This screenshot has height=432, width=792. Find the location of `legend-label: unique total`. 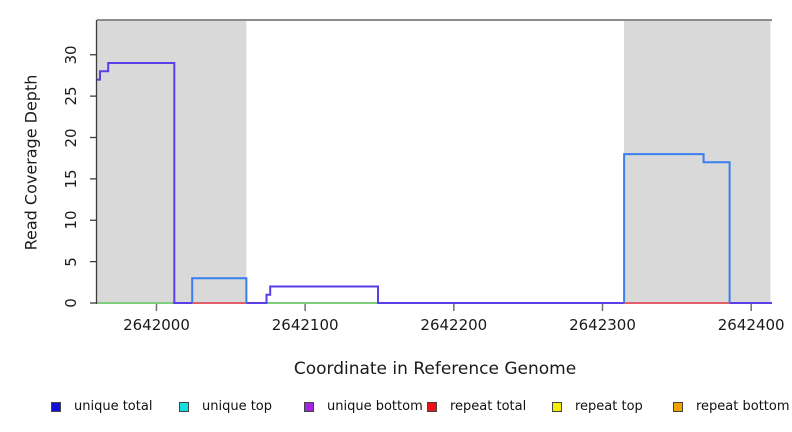

legend-label: unique total is located at coordinates (113, 406).